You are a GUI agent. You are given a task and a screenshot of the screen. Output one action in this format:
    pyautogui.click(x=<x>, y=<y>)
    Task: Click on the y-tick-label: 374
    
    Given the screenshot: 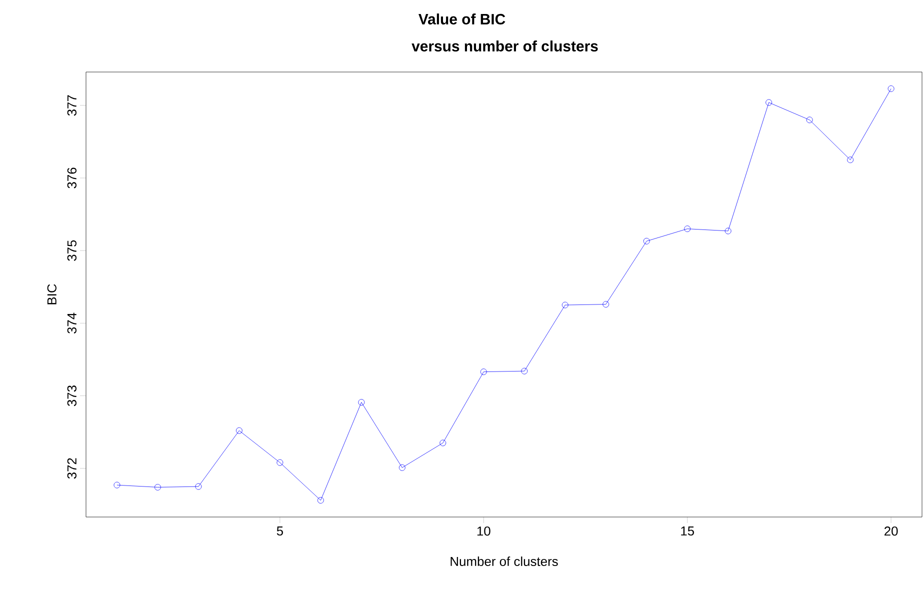 What is the action you would take?
    pyautogui.click(x=71, y=323)
    